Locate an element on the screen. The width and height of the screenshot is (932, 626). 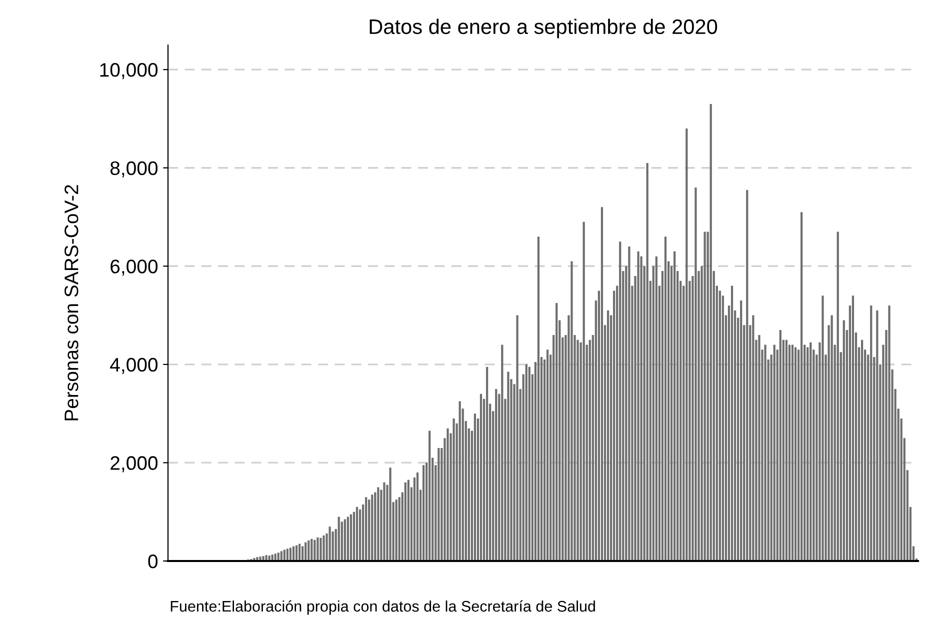
y-tick-label: 0 is located at coordinates (153, 561).